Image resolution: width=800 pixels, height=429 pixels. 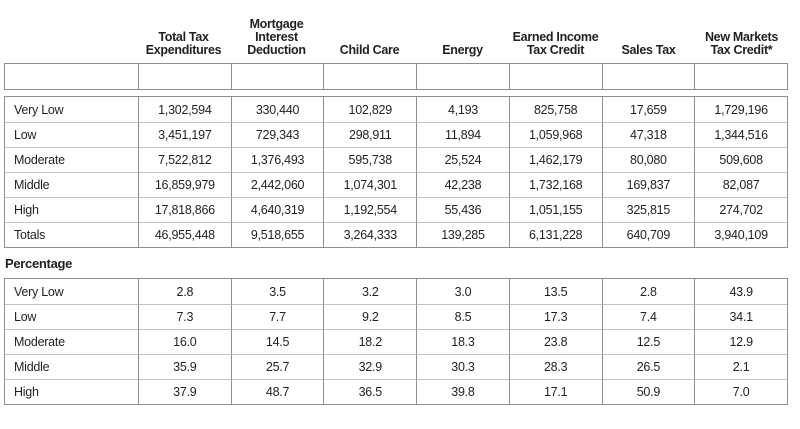 What do you see at coordinates (648, 366) in the screenshot?
I see `value-cell: 26.5` at bounding box center [648, 366].